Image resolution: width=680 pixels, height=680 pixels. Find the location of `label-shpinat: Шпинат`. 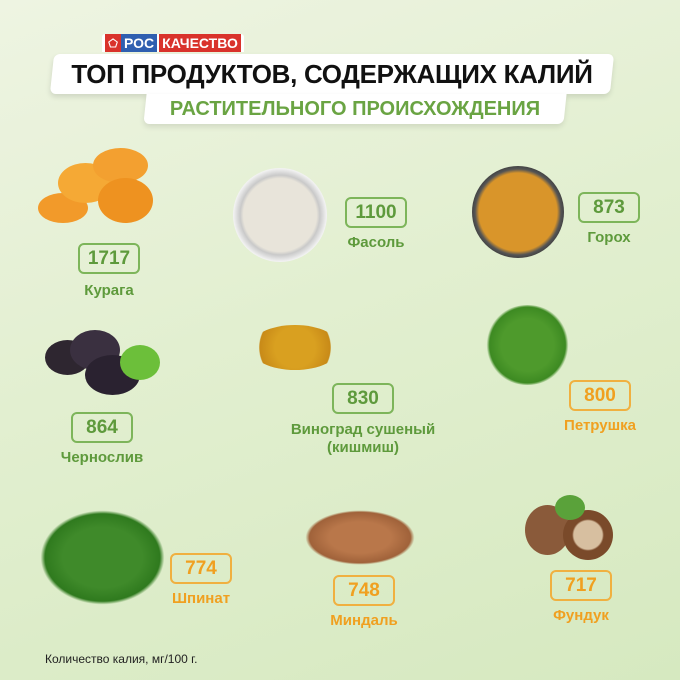

label-shpinat: Шпинат is located at coordinates (201, 598).